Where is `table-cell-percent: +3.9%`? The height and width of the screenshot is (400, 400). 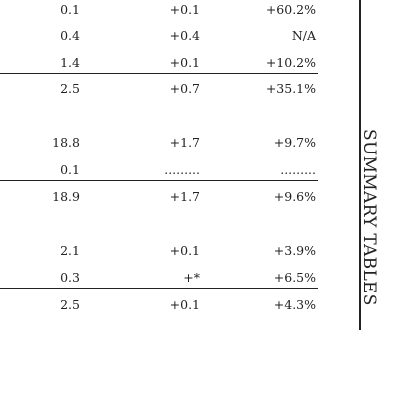
table-cell-percent: +3.9% is located at coordinates (294, 250).